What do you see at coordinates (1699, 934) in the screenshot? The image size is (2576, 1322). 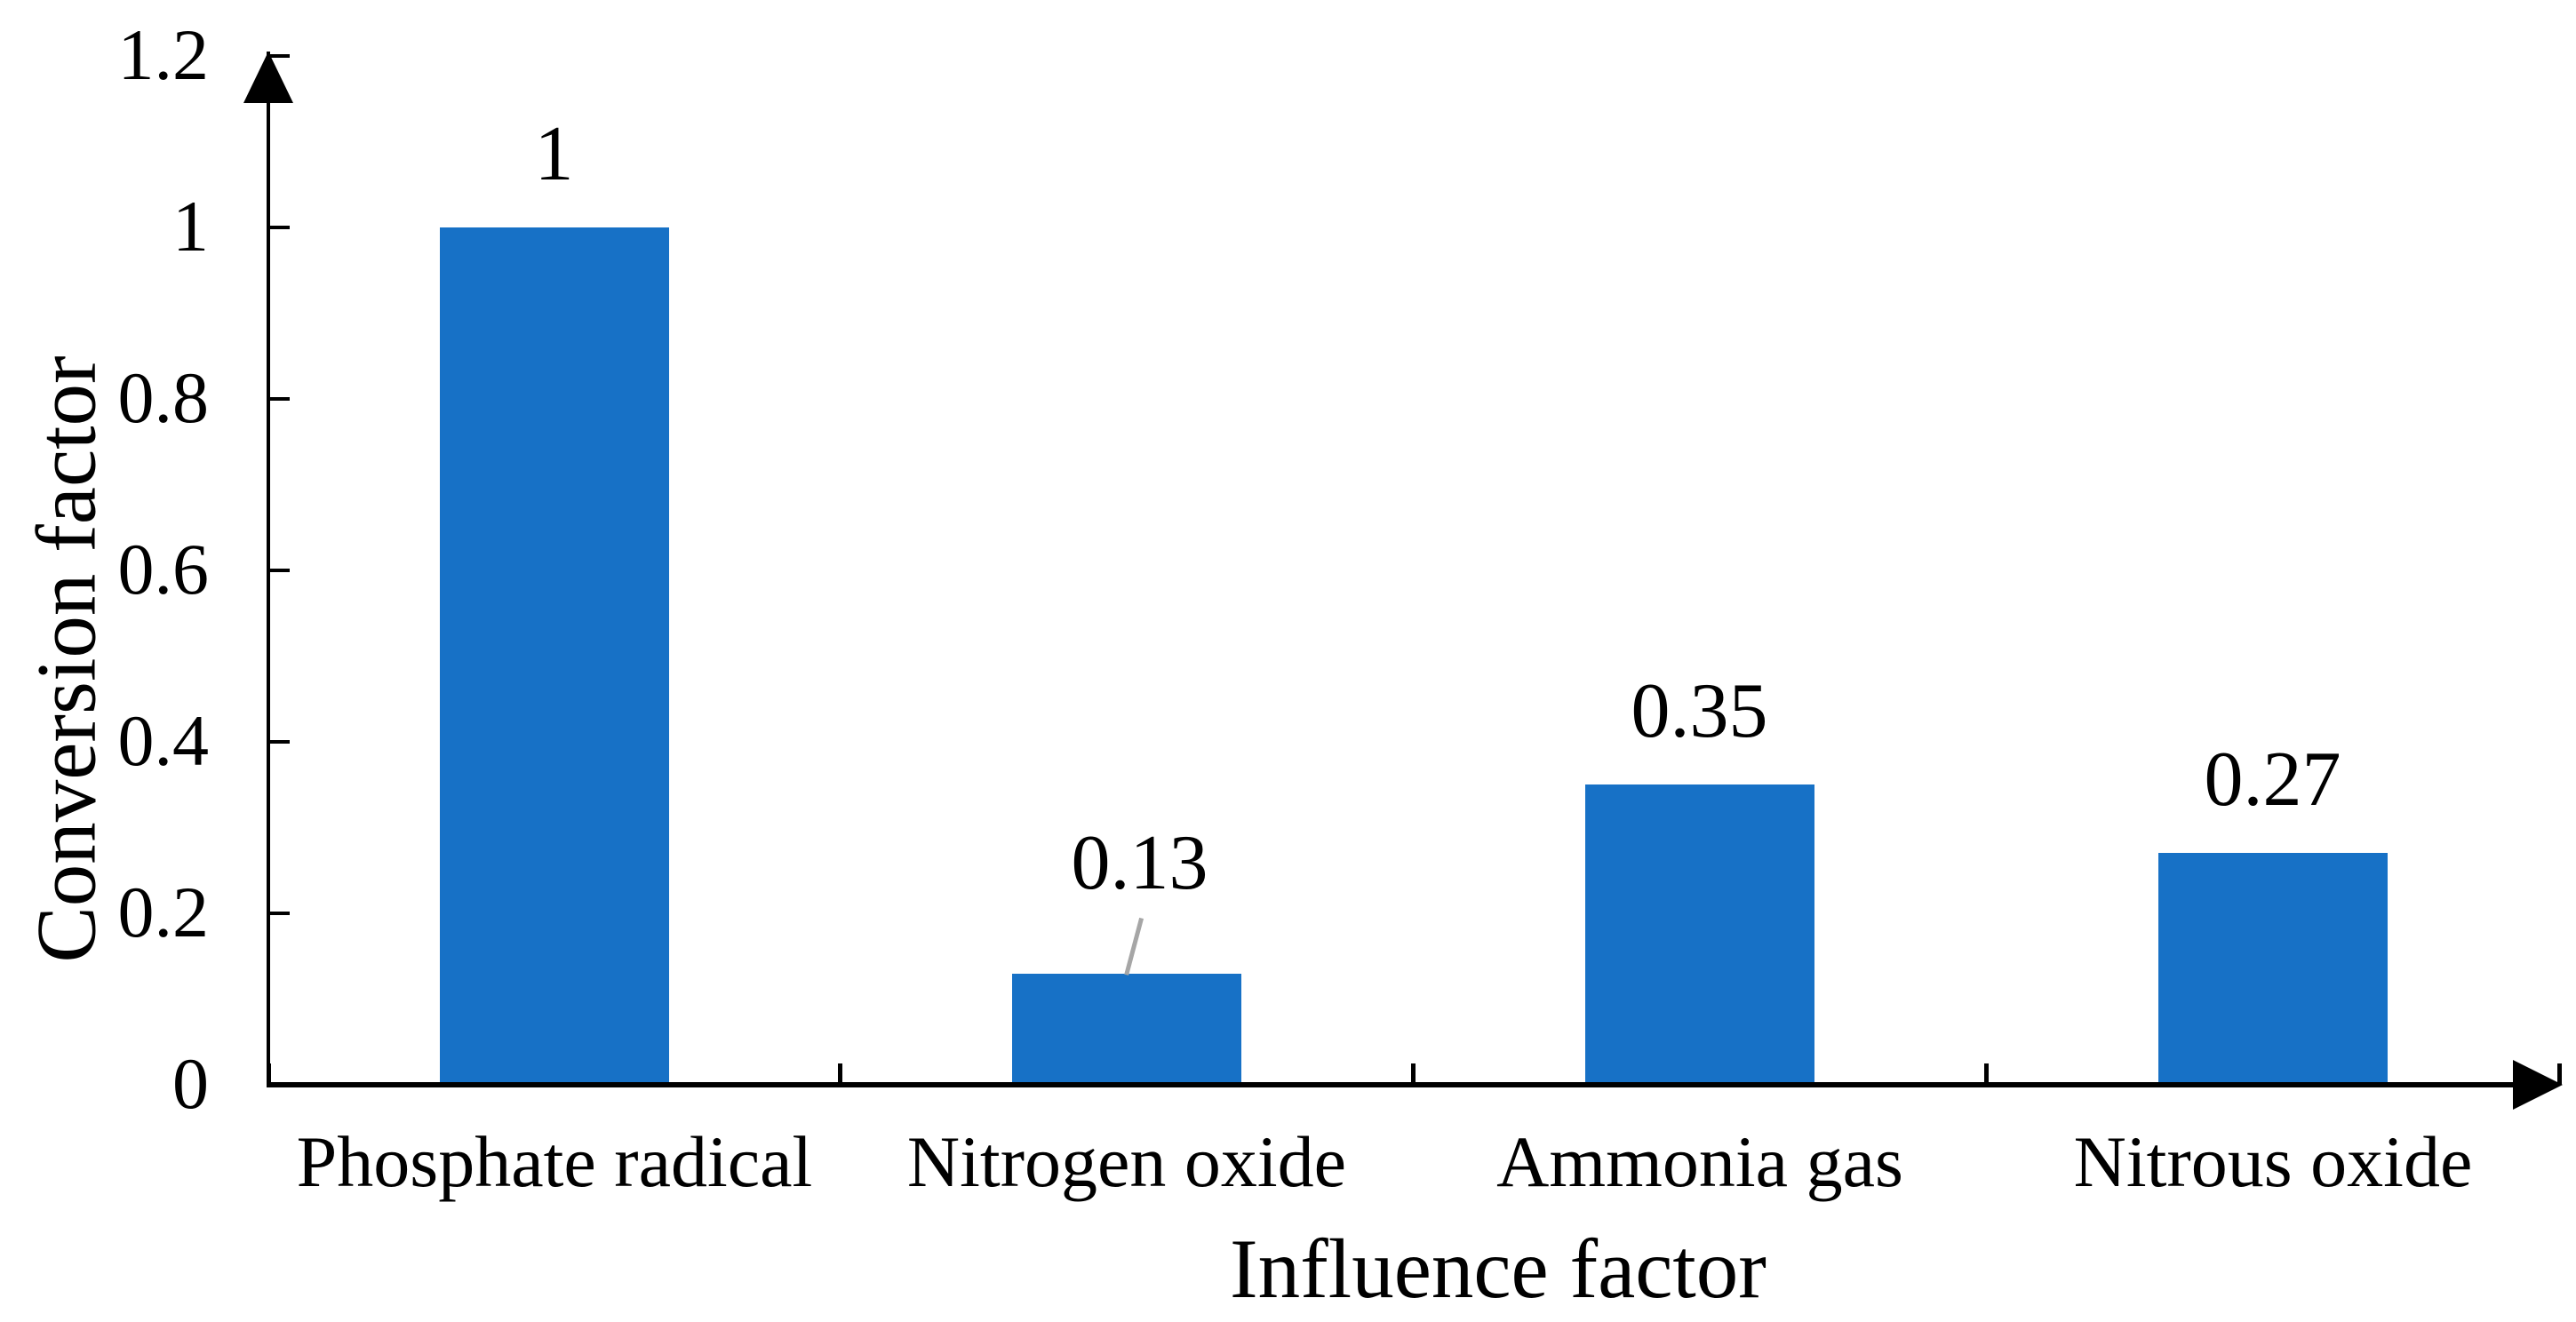 I see `bar-ammonia-gas` at bounding box center [1699, 934].